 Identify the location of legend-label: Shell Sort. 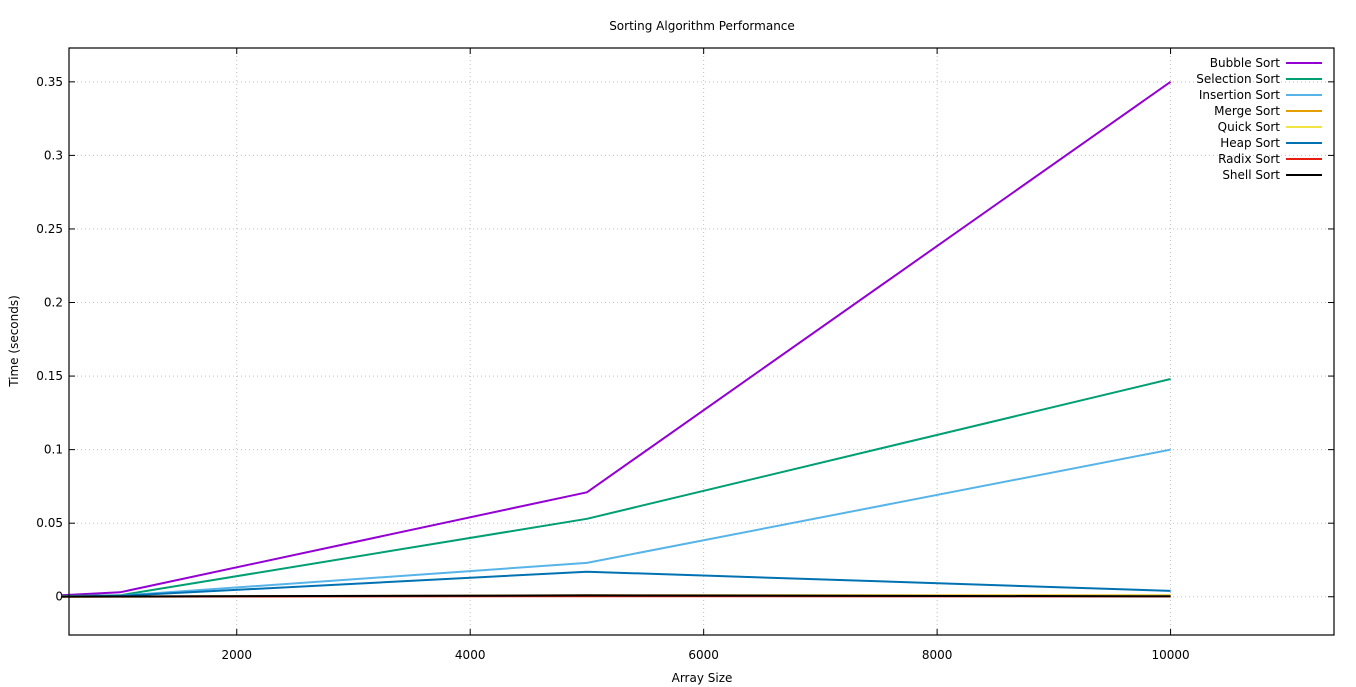
(1251, 175).